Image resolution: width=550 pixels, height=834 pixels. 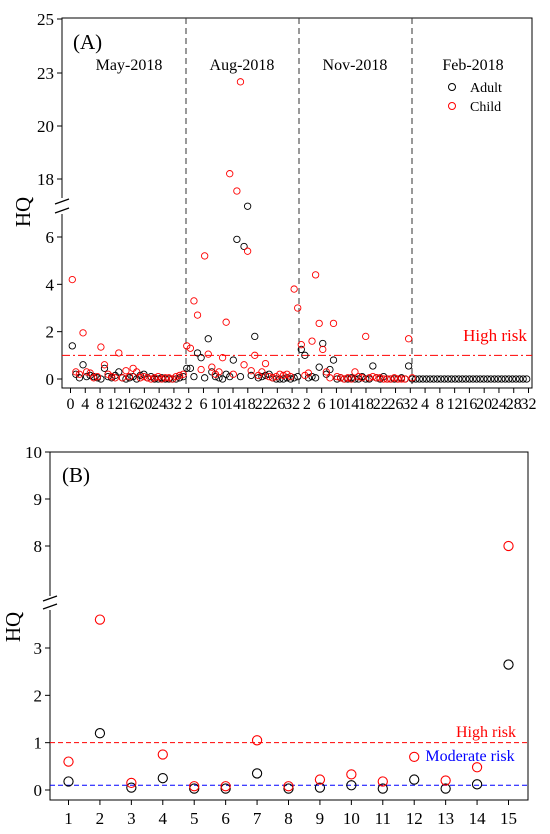 I want to click on x-tick-label: 2, so click(x=100, y=818).